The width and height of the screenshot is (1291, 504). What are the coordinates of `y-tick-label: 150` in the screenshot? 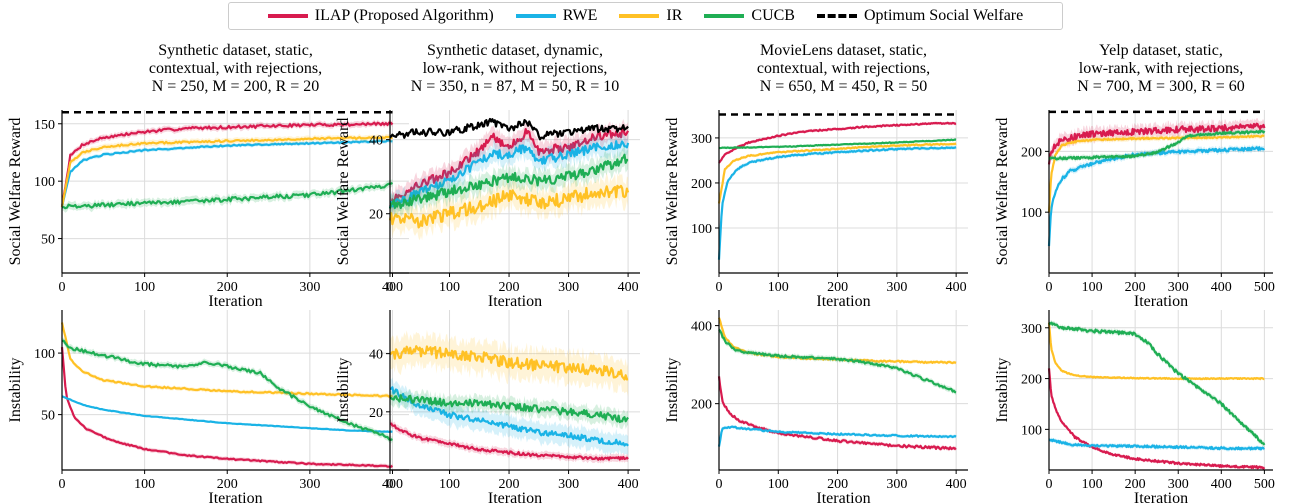 It's located at (44, 125).